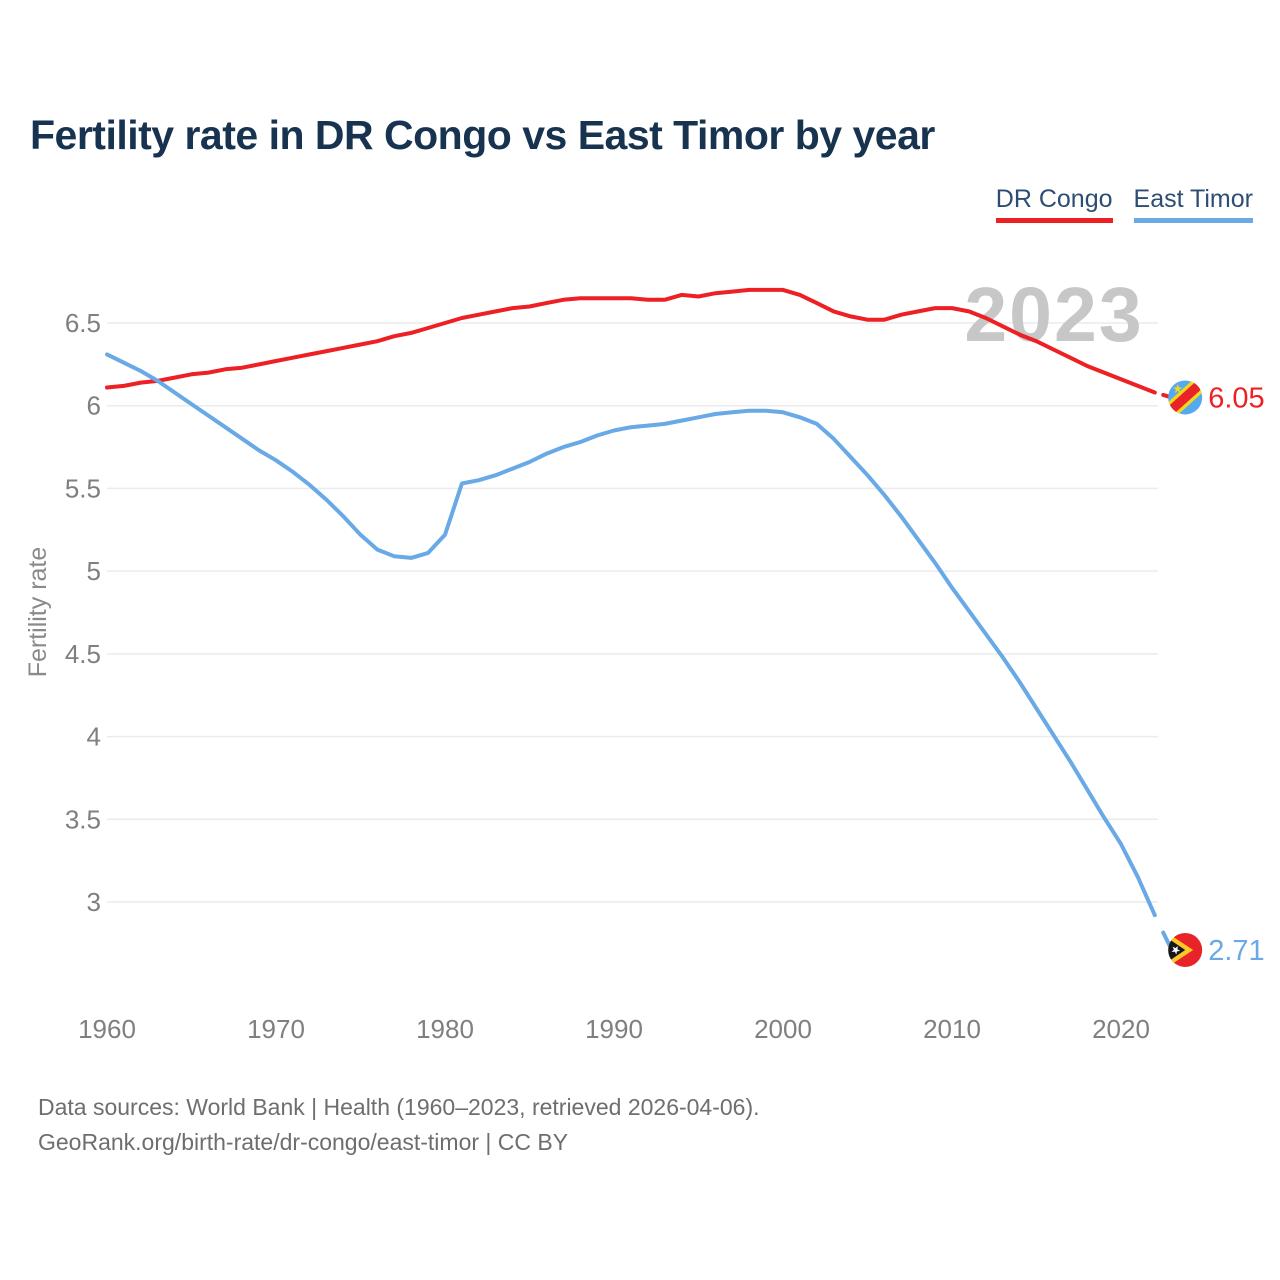 Image resolution: width=1280 pixels, height=1280 pixels. Describe the element at coordinates (952, 1029) in the screenshot. I see `x-tick-label: 2010` at that location.